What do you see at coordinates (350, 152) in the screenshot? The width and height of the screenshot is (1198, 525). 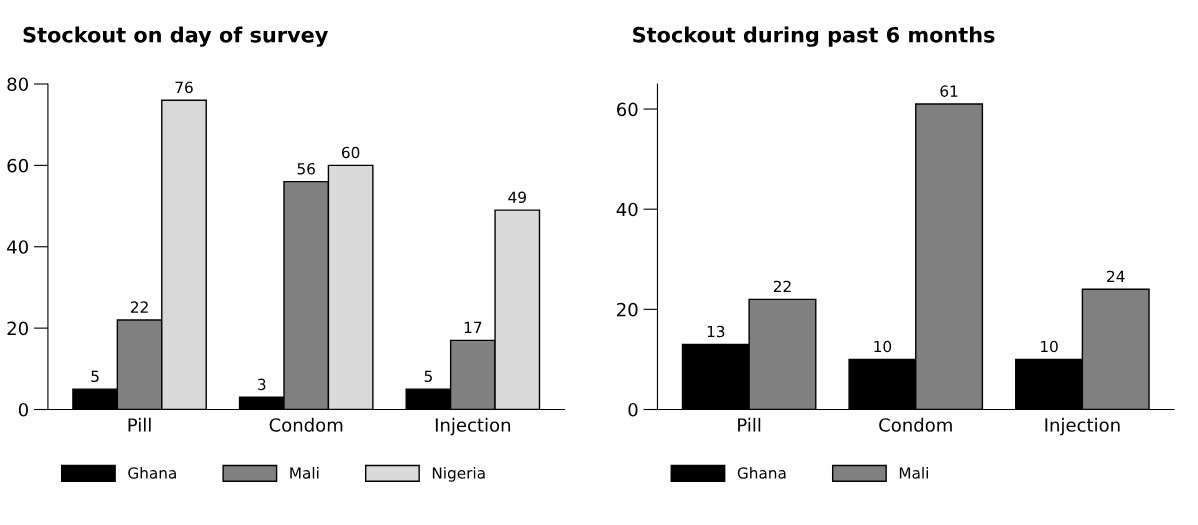 I see `data-label: 60` at bounding box center [350, 152].